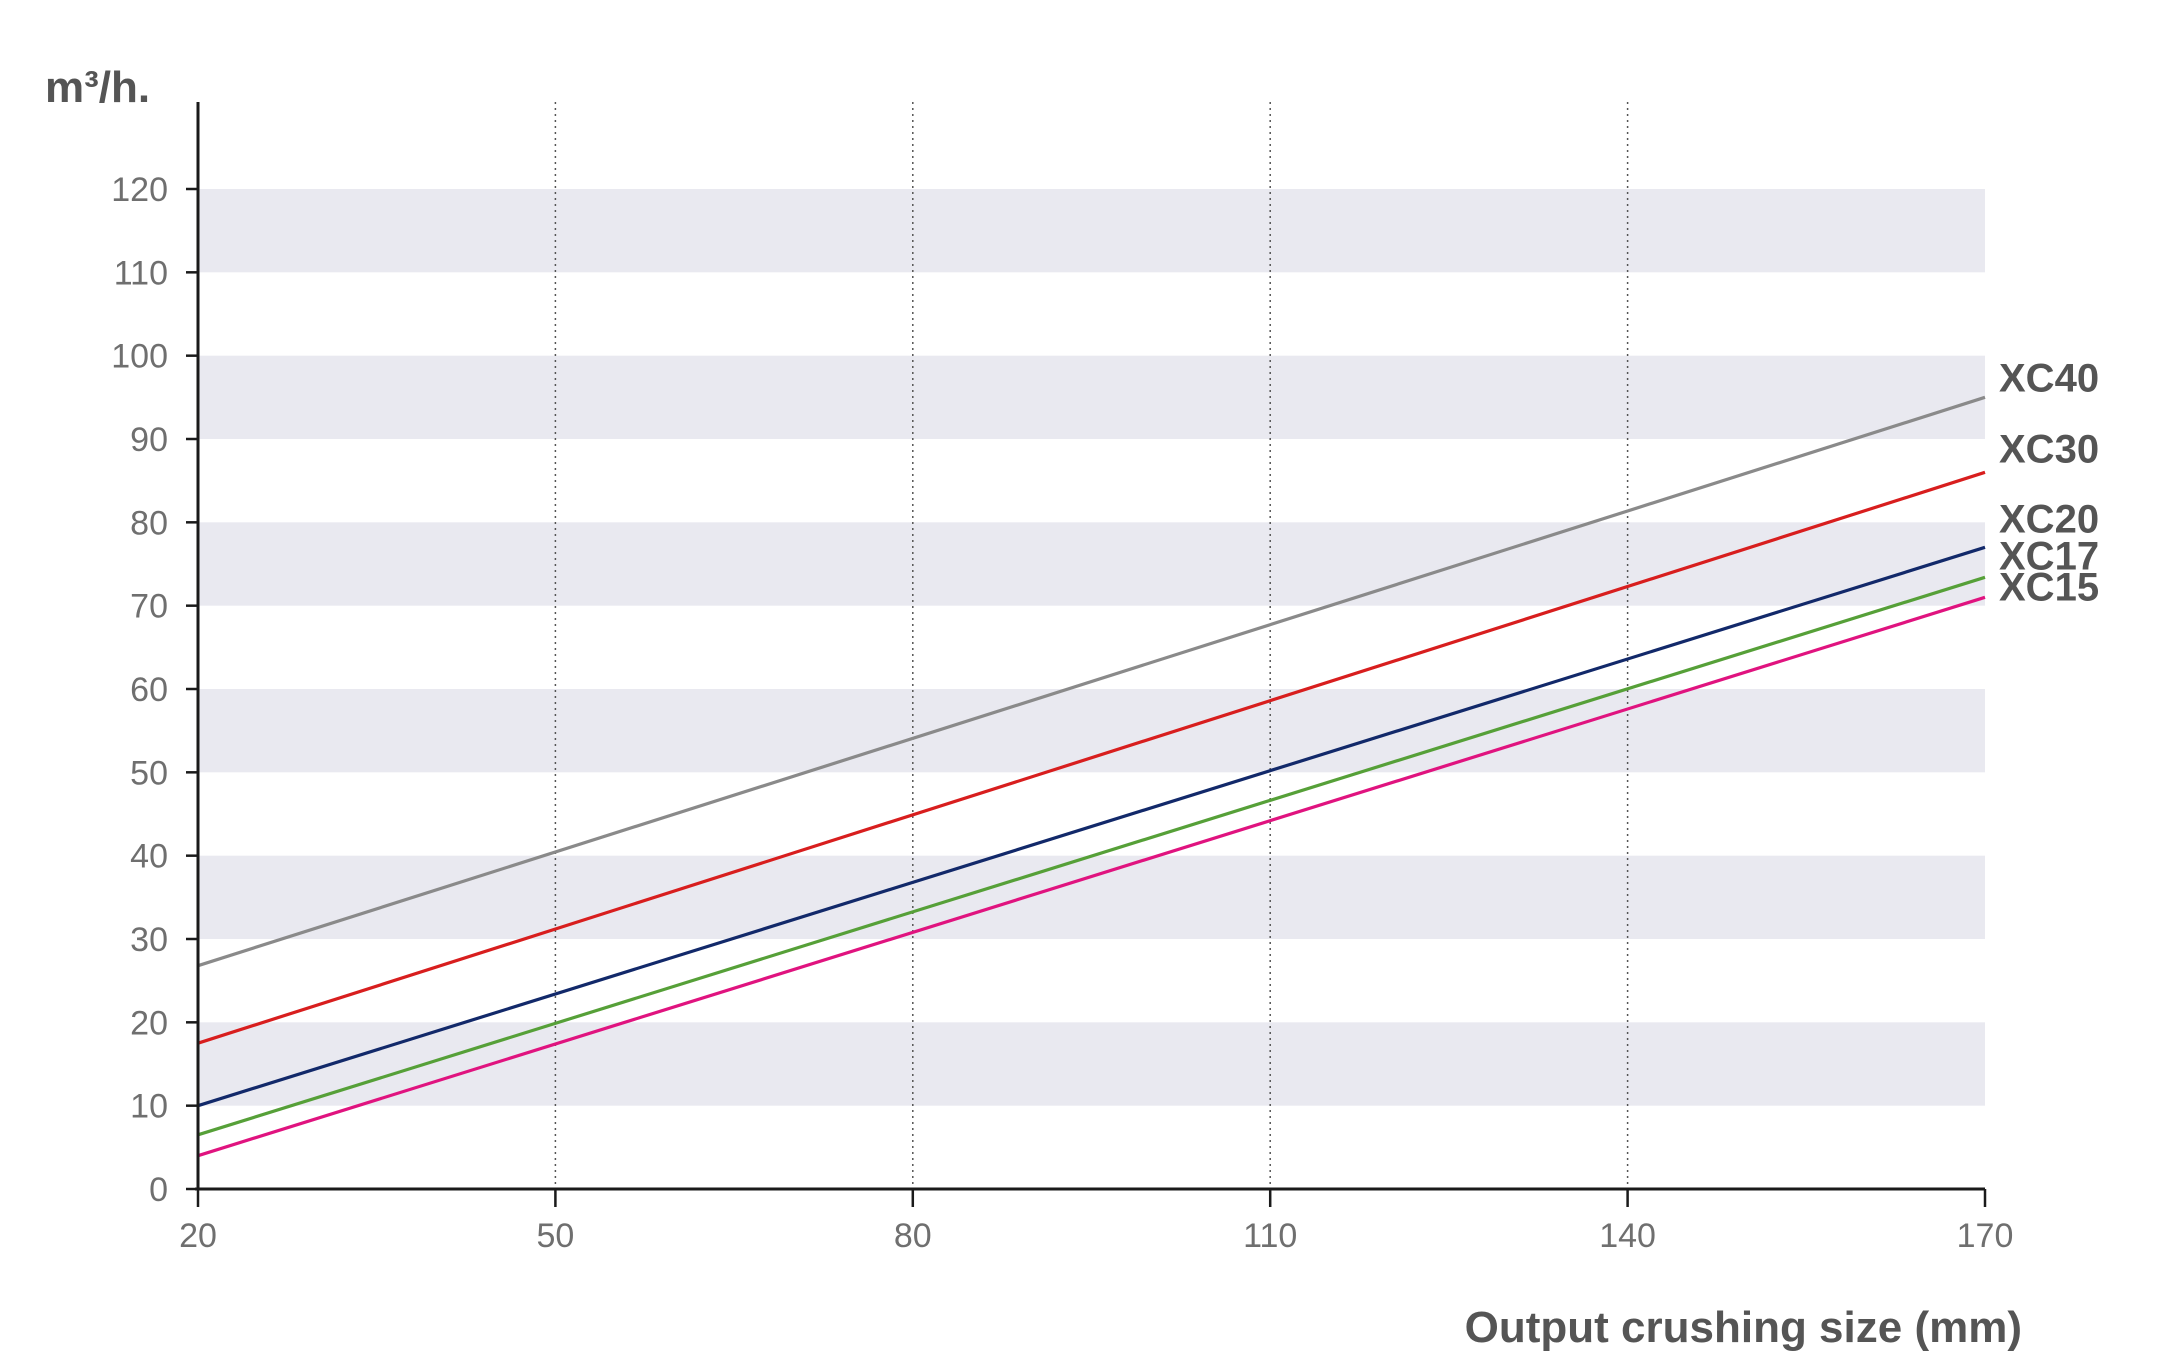  I want to click on y-tick-label-90: 90, so click(149, 440).